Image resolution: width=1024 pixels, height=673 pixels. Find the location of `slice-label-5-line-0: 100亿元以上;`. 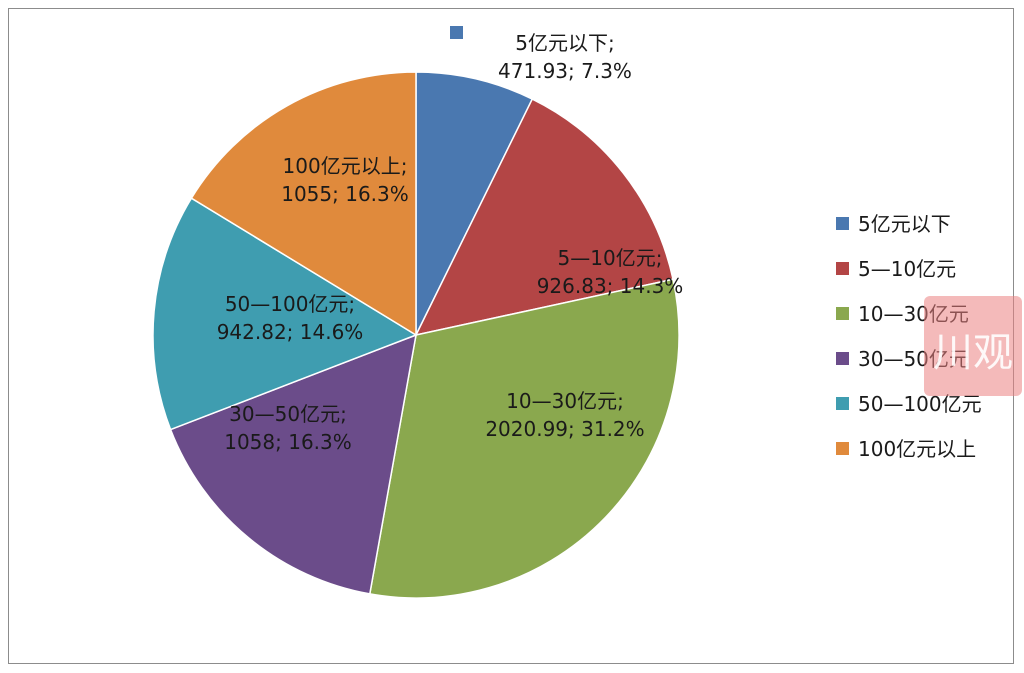

slice-label-5-line-0: 100亿元以上; is located at coordinates (345, 166).